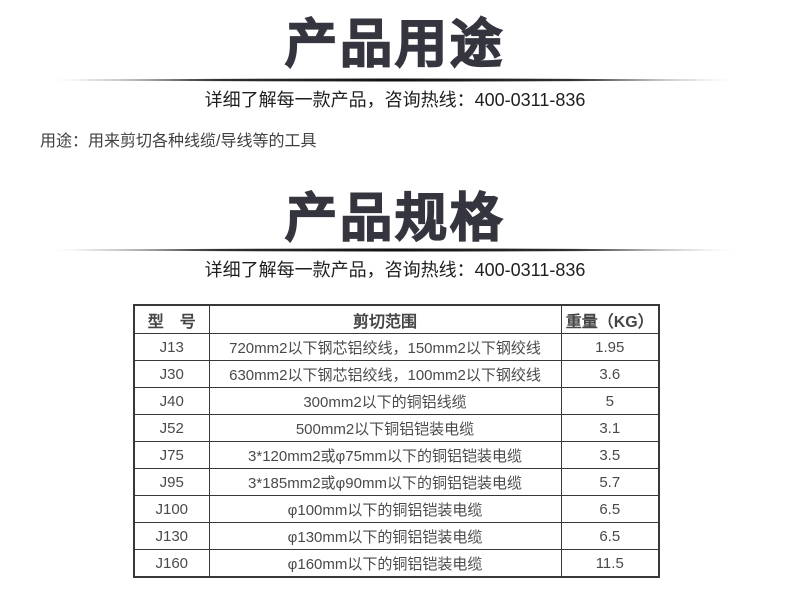  What do you see at coordinates (171, 509) in the screenshot?
I see `model-cell: J100` at bounding box center [171, 509].